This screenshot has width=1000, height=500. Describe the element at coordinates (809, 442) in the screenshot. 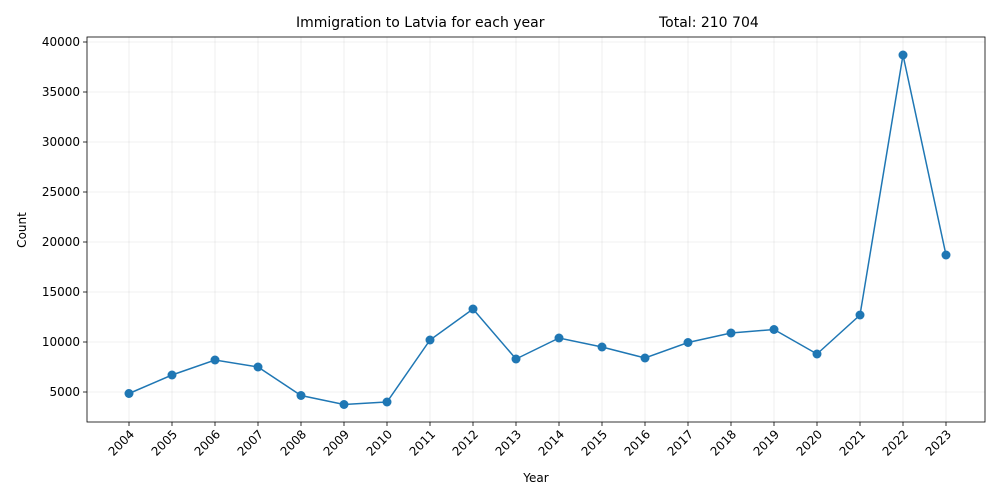

I see `x-tick-label: 2020` at that location.